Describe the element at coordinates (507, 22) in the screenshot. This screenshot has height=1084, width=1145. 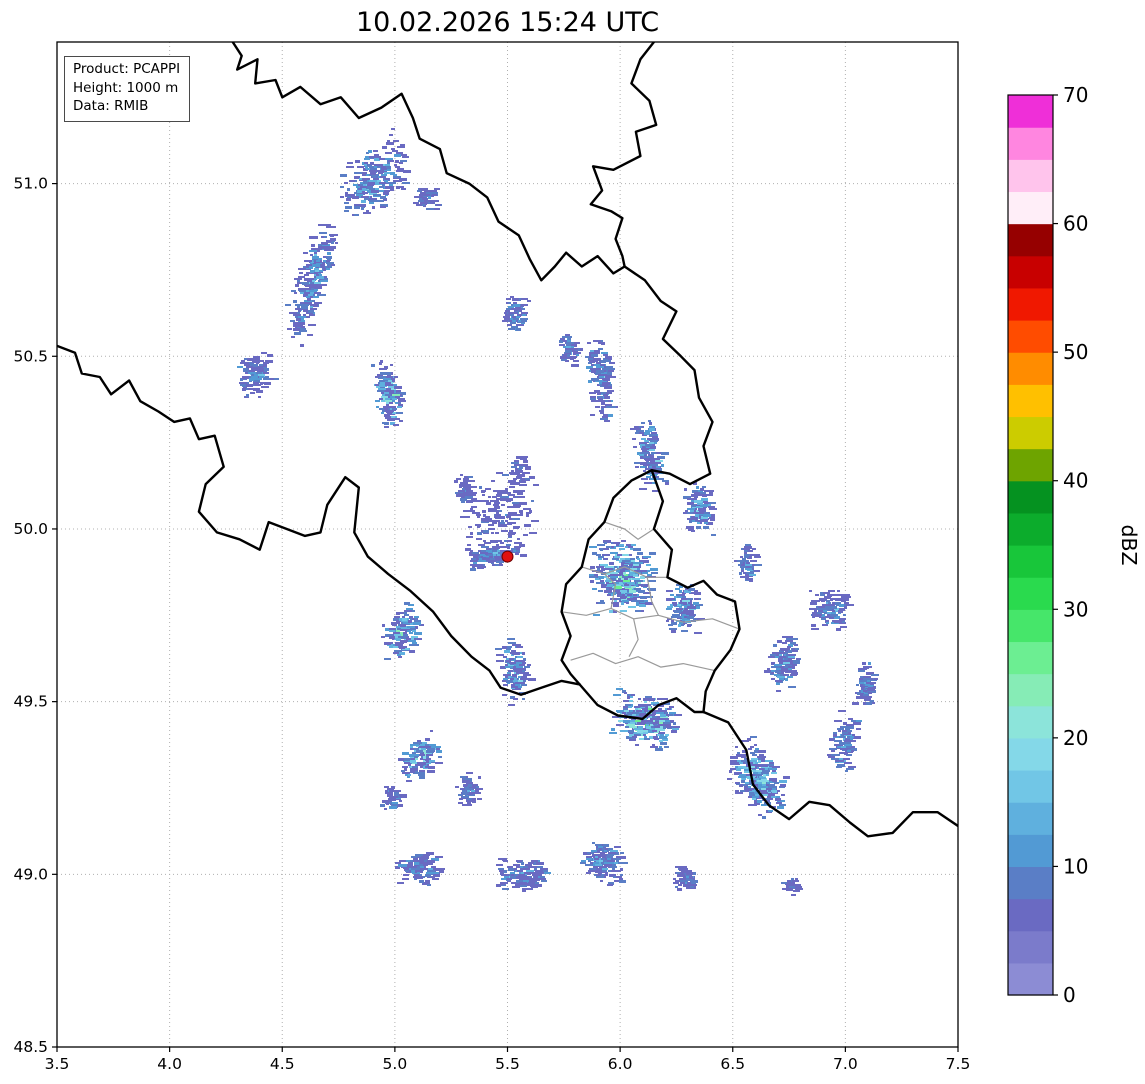
I see `plot-title: 10.02.2026 15:24 UTC` at that location.